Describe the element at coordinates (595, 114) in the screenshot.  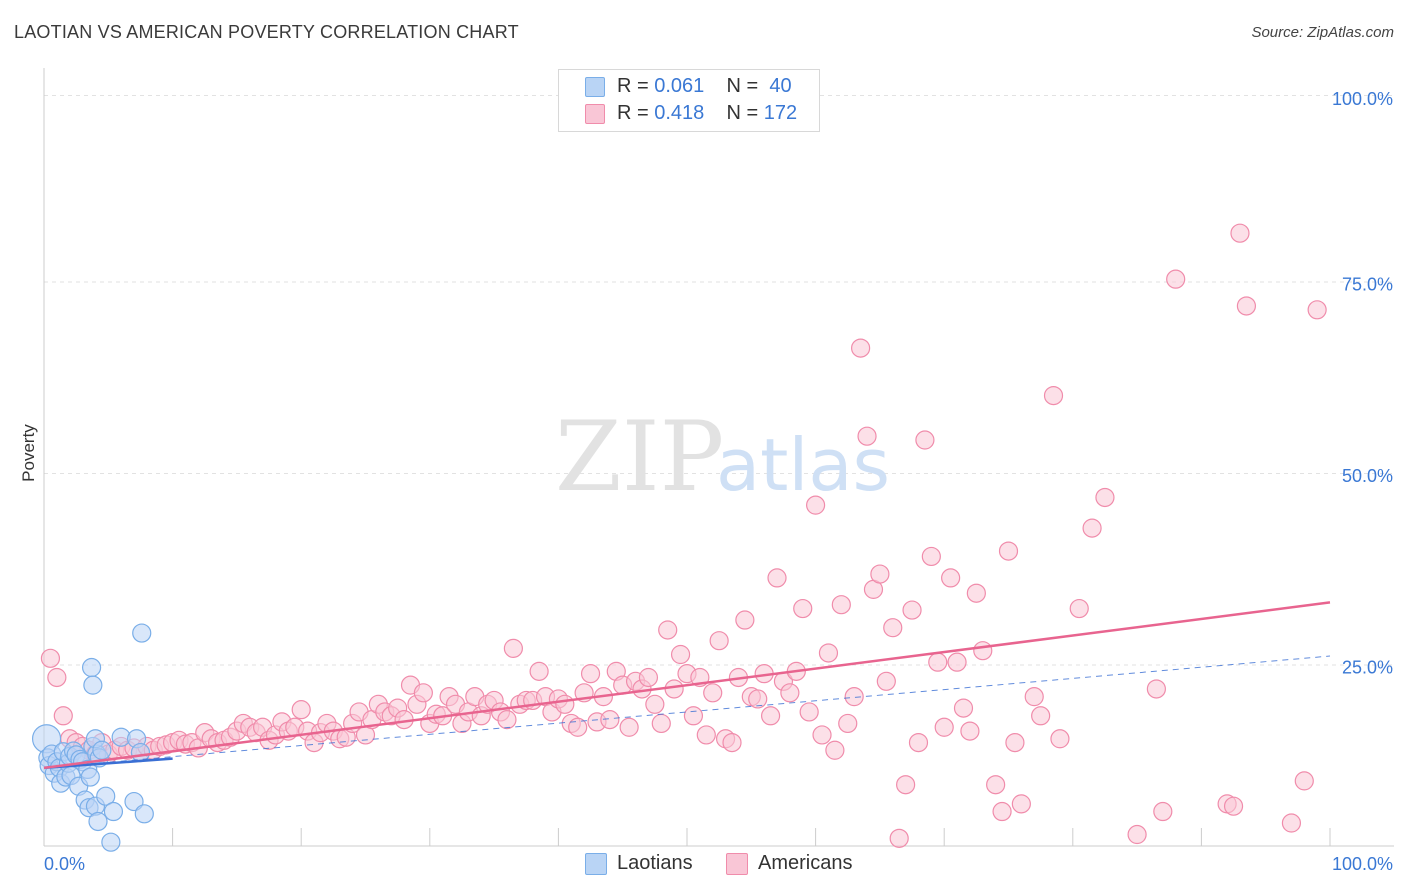
I see `americans-swatch` at that location.